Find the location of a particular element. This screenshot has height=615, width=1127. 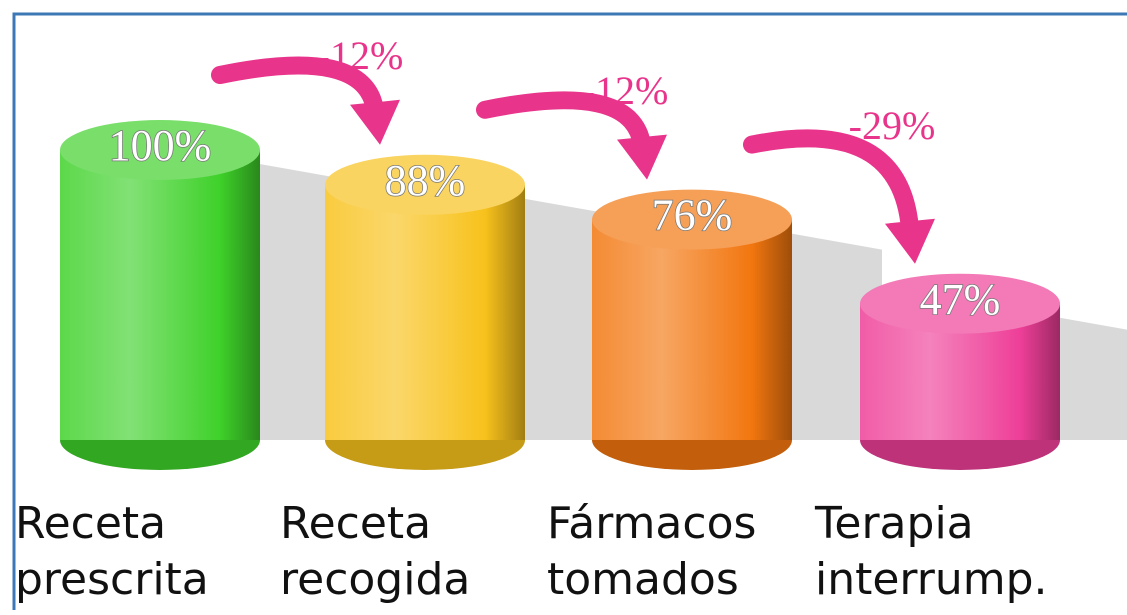

value-label: 100% is located at coordinates (160, 145).